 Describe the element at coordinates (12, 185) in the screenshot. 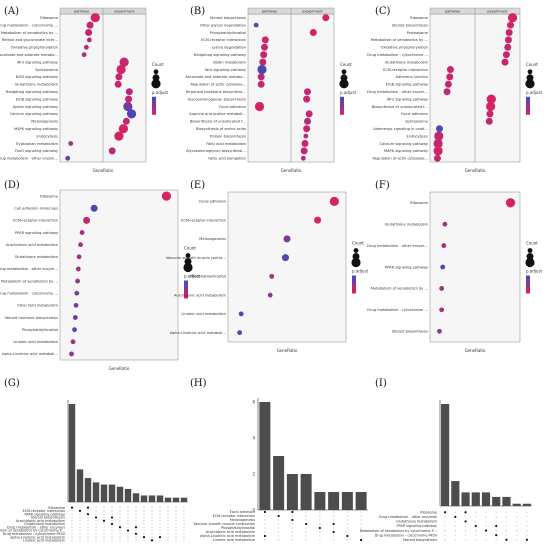

I see `panel-letter-d: (D)` at that location.